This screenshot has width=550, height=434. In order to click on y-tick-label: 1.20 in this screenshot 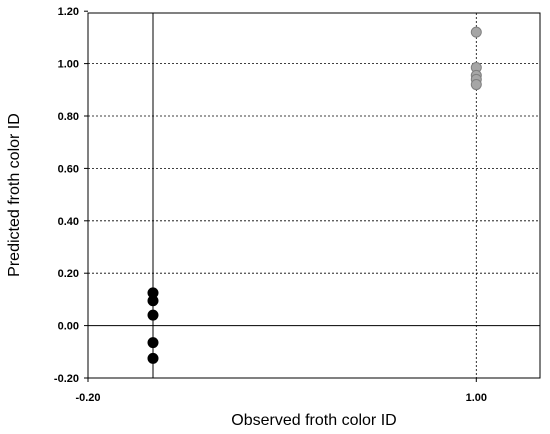, I will do `click(68, 12)`.